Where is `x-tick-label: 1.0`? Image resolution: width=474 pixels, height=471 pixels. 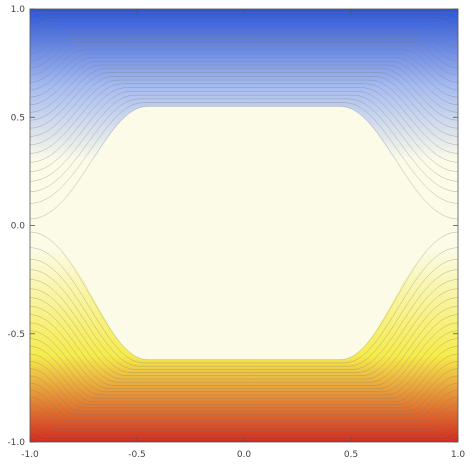
x-tick-label: 1.0 is located at coordinates (458, 455).